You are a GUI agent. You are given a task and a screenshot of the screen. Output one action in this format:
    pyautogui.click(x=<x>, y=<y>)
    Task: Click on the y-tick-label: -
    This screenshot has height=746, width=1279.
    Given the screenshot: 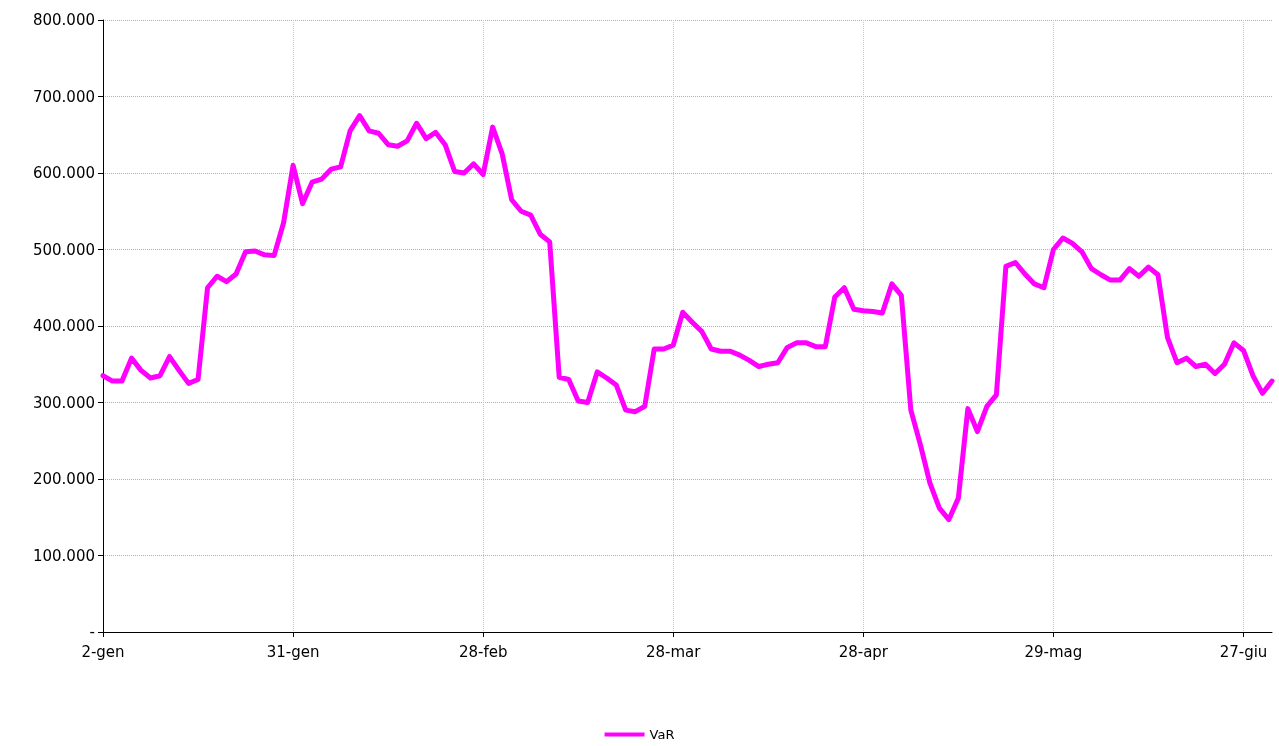 What is the action you would take?
    pyautogui.click(x=92, y=632)
    